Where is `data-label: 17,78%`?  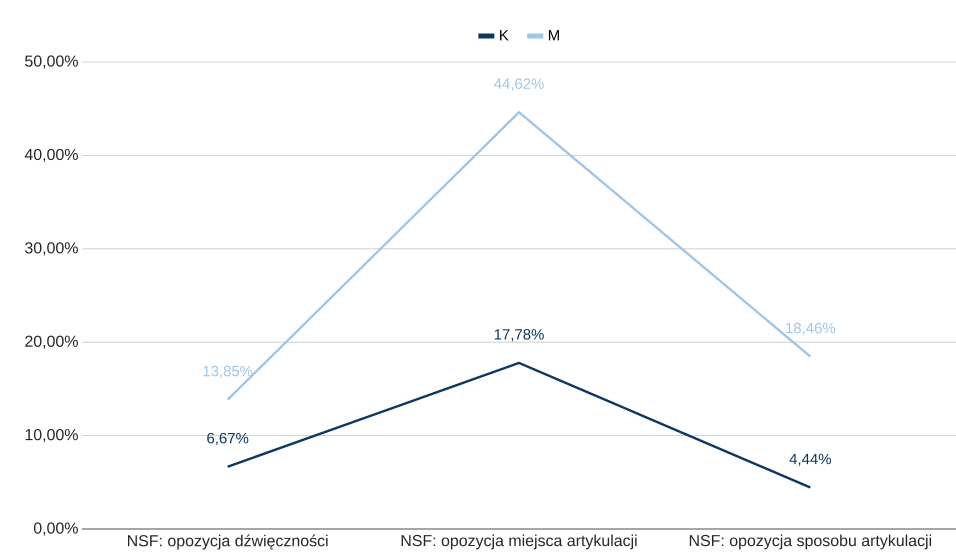 data-label: 17,78% is located at coordinates (519, 335).